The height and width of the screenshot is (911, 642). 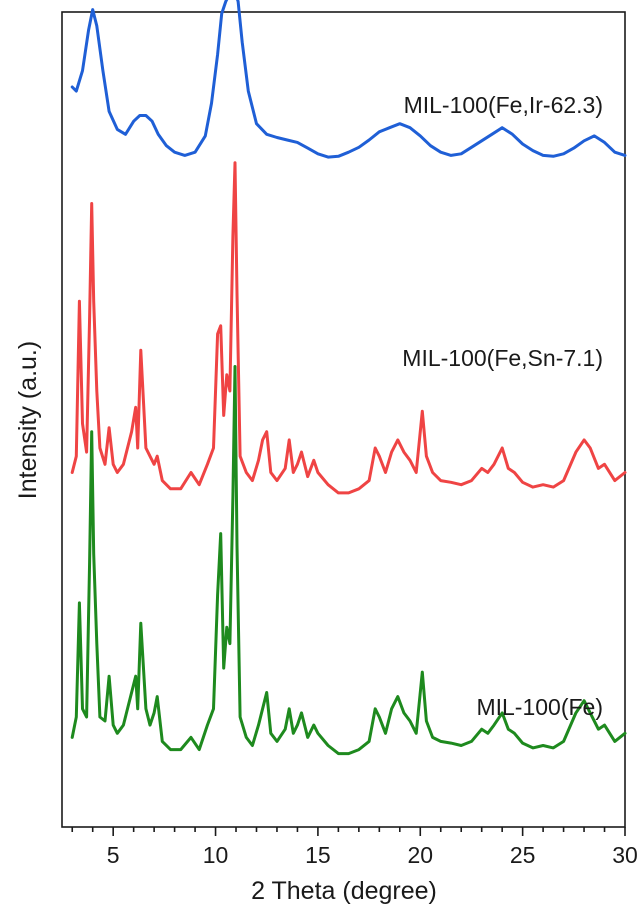 What do you see at coordinates (344, 891) in the screenshot?
I see `x-axis-title: 2 Theta (degree)` at bounding box center [344, 891].